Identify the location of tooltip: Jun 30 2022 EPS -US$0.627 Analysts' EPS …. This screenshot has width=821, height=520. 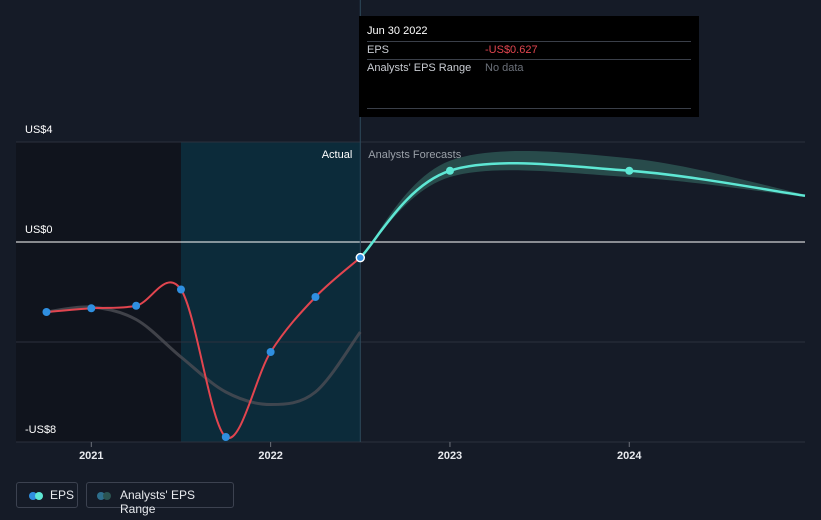
(529, 66).